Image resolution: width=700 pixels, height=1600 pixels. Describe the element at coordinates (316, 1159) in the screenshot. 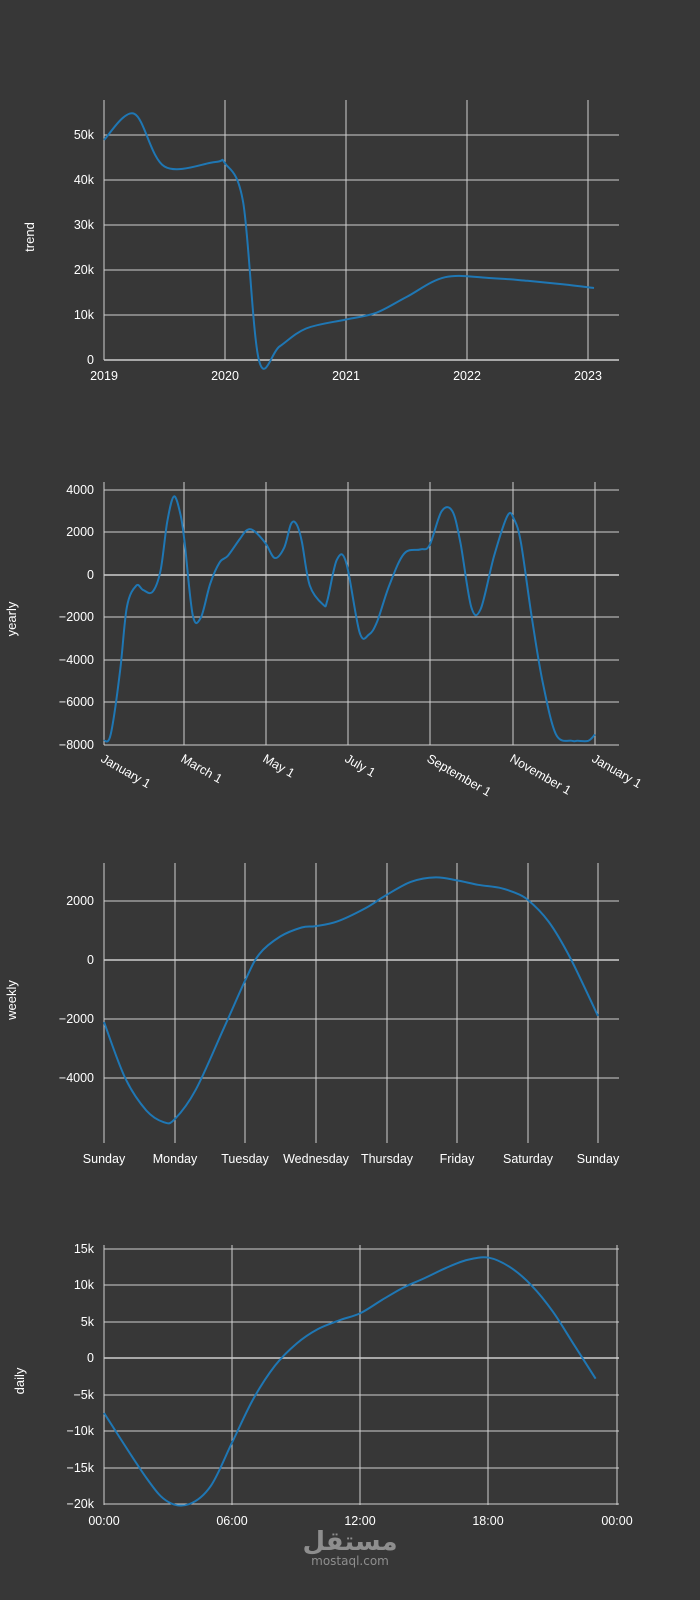

I see `x-tick-label: Wednesday` at that location.